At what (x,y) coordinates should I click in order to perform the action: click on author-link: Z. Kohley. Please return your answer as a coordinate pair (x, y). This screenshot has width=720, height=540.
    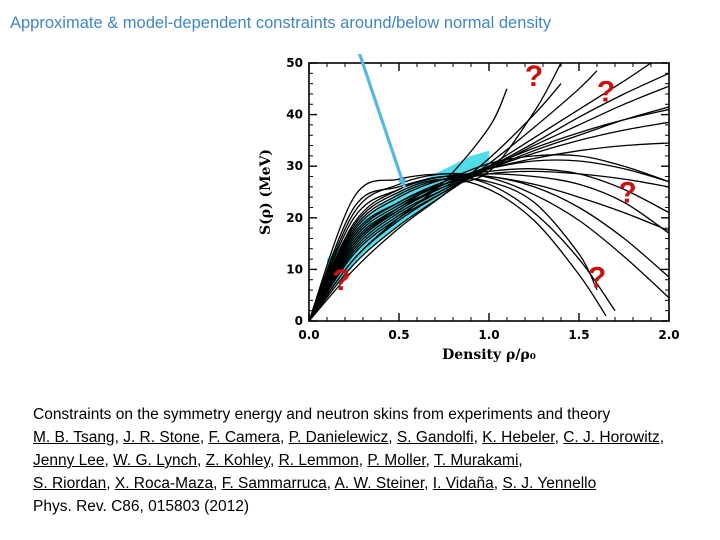
    Looking at the image, I should click on (237, 460).